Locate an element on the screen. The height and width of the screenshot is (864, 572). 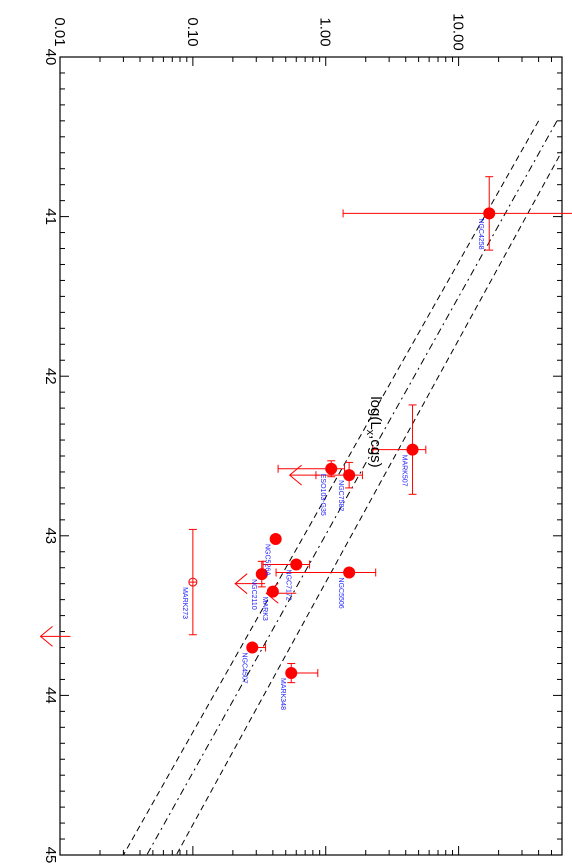
y-tick-label: 0.01 is located at coordinates (59, 31).